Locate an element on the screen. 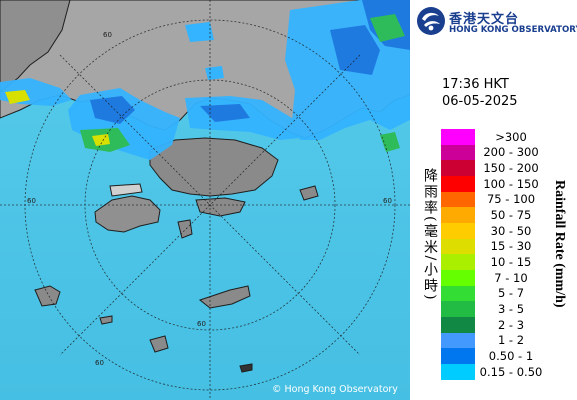 This screenshot has height=400, width=577. legend-title-en: Rainfall Rate (mm/h) is located at coordinates (559, 244).